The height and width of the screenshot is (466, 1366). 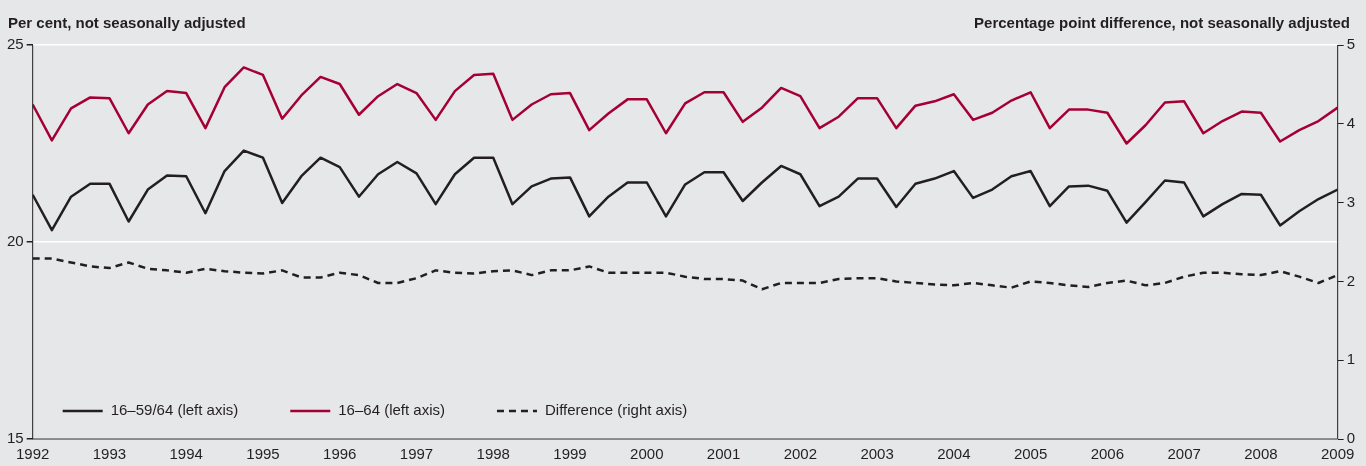 I want to click on x-tick-label: 2007, so click(x=1184, y=454).